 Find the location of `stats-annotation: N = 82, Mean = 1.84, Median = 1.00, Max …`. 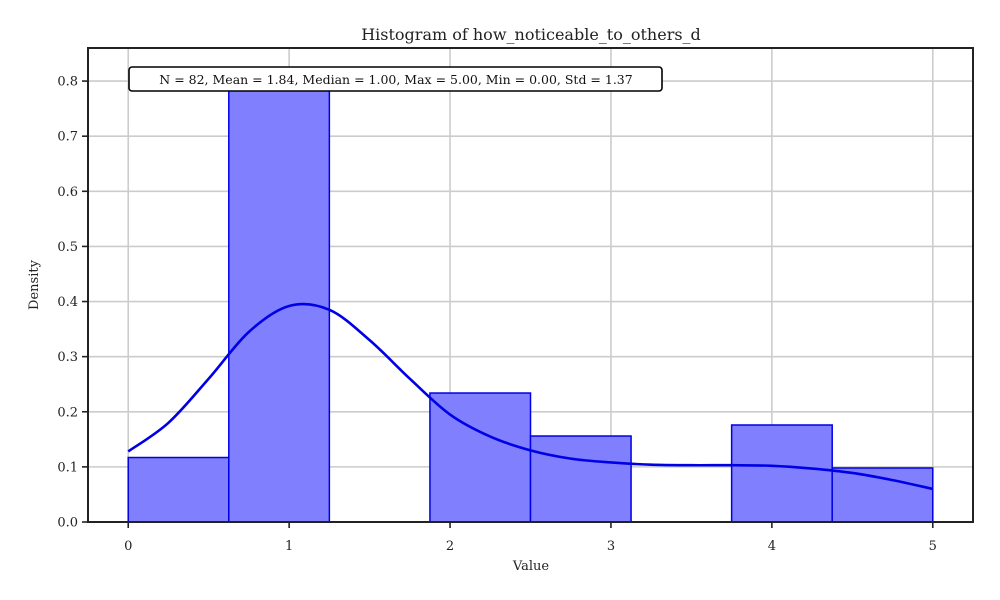

stats-annotation: N = 82, Mean = 1.84, Median = 1.00, Max … is located at coordinates (395, 79).